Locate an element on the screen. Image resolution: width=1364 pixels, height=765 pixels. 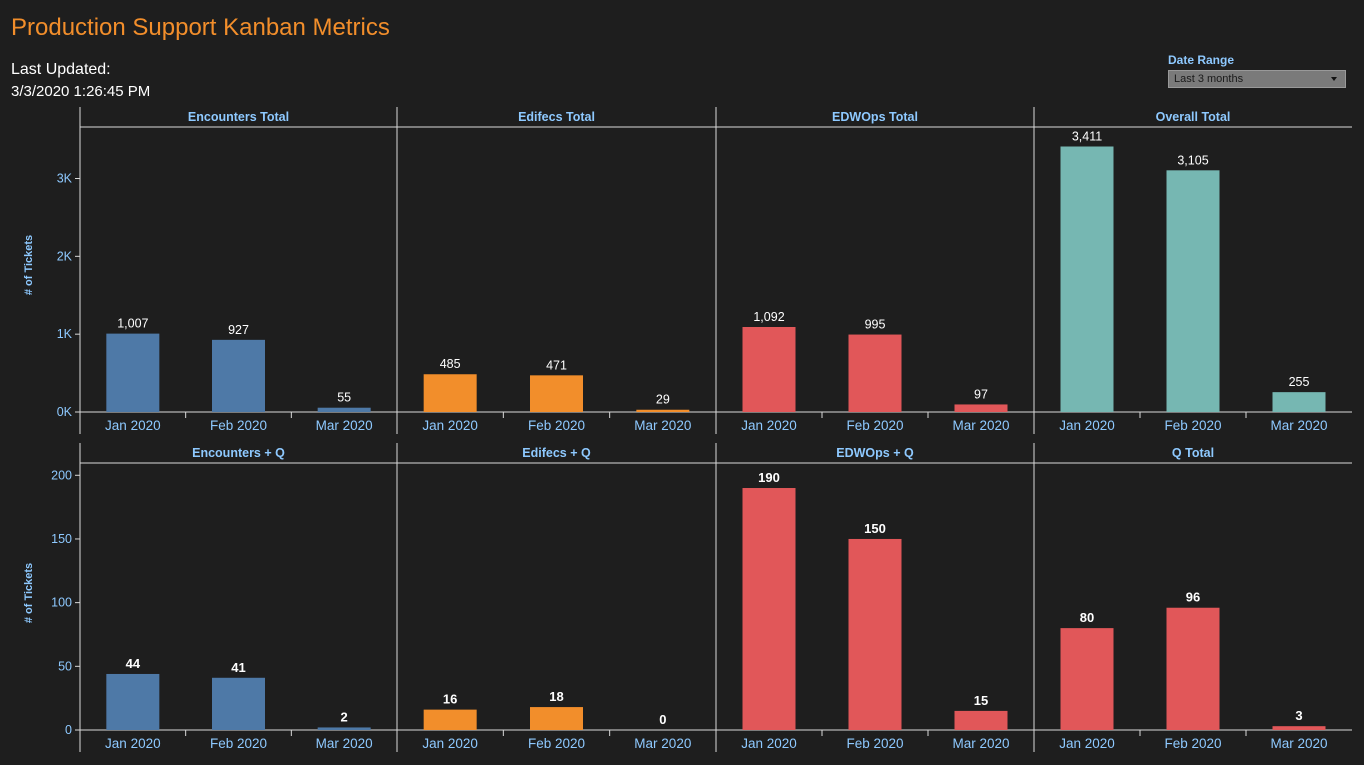
y-tick-label: 3K is located at coordinates (65, 178).